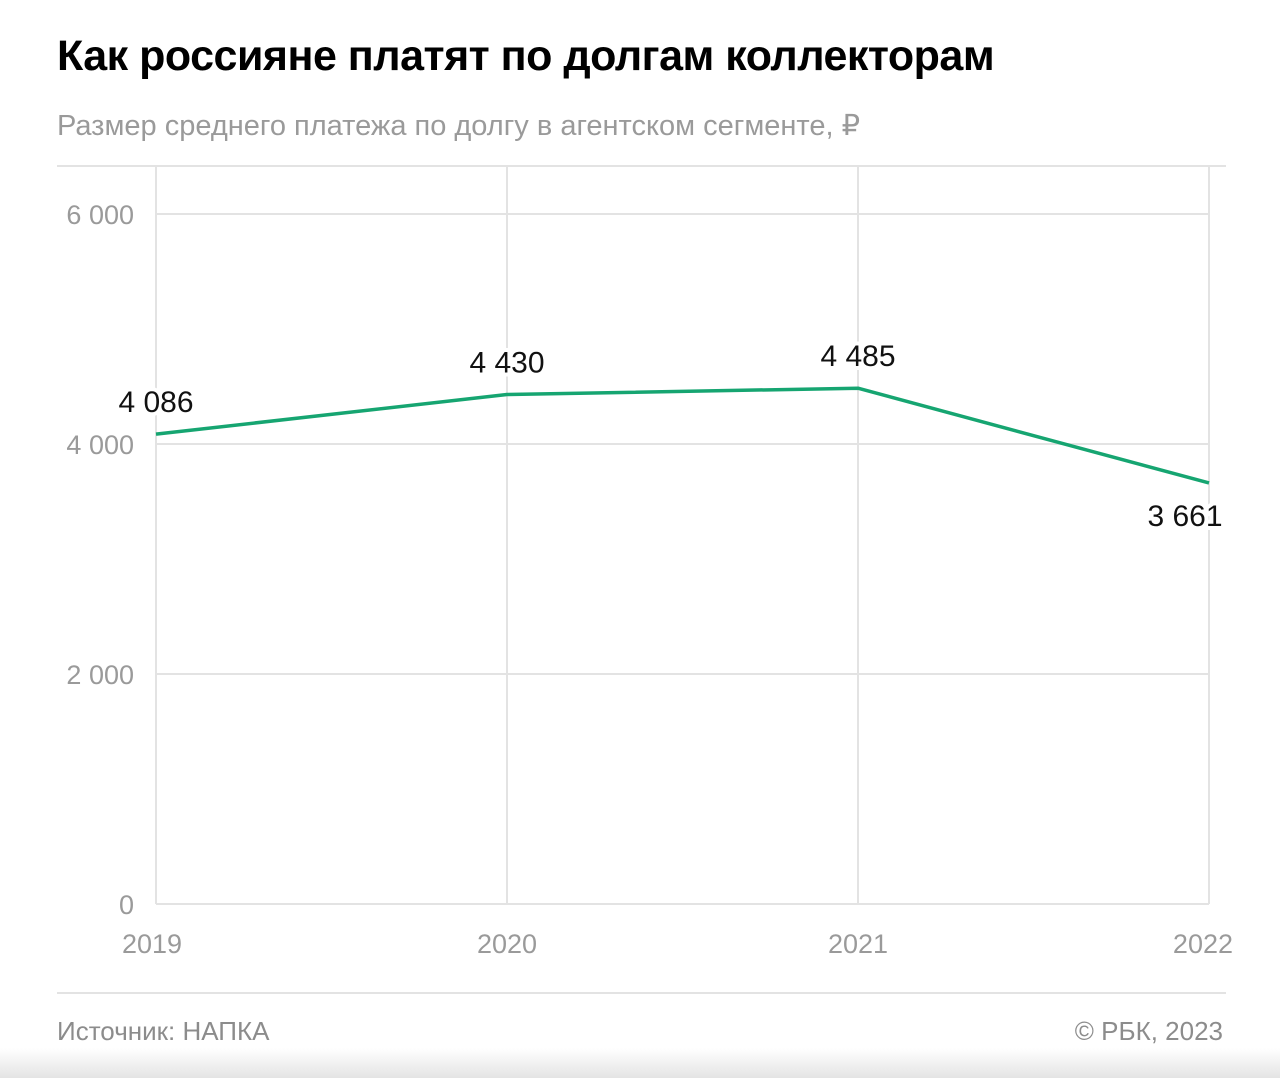  What do you see at coordinates (858, 944) in the screenshot?
I see `x-tick-label: 2021` at bounding box center [858, 944].